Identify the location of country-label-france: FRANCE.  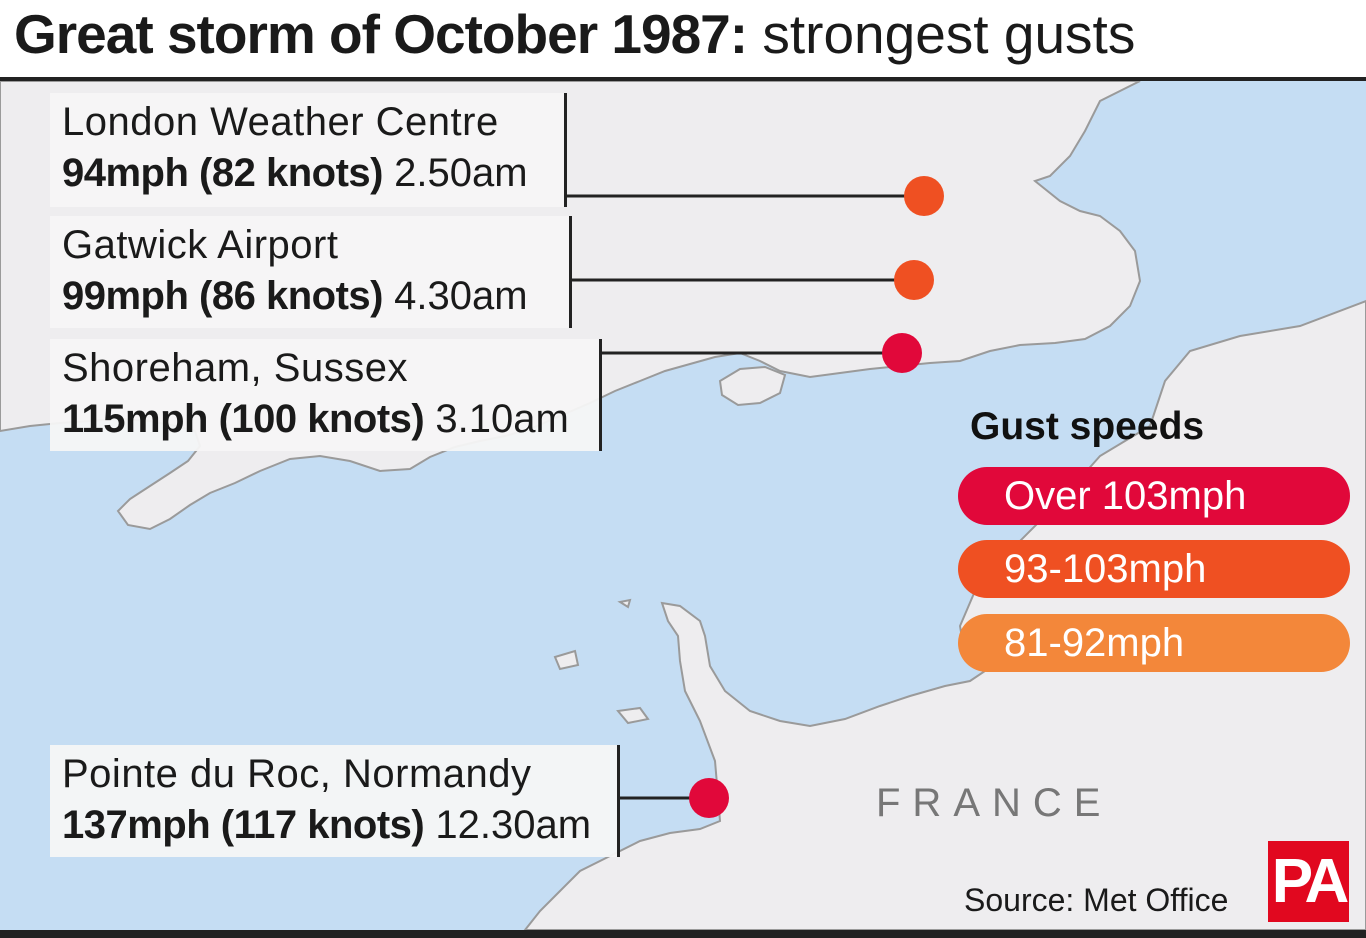
(994, 803).